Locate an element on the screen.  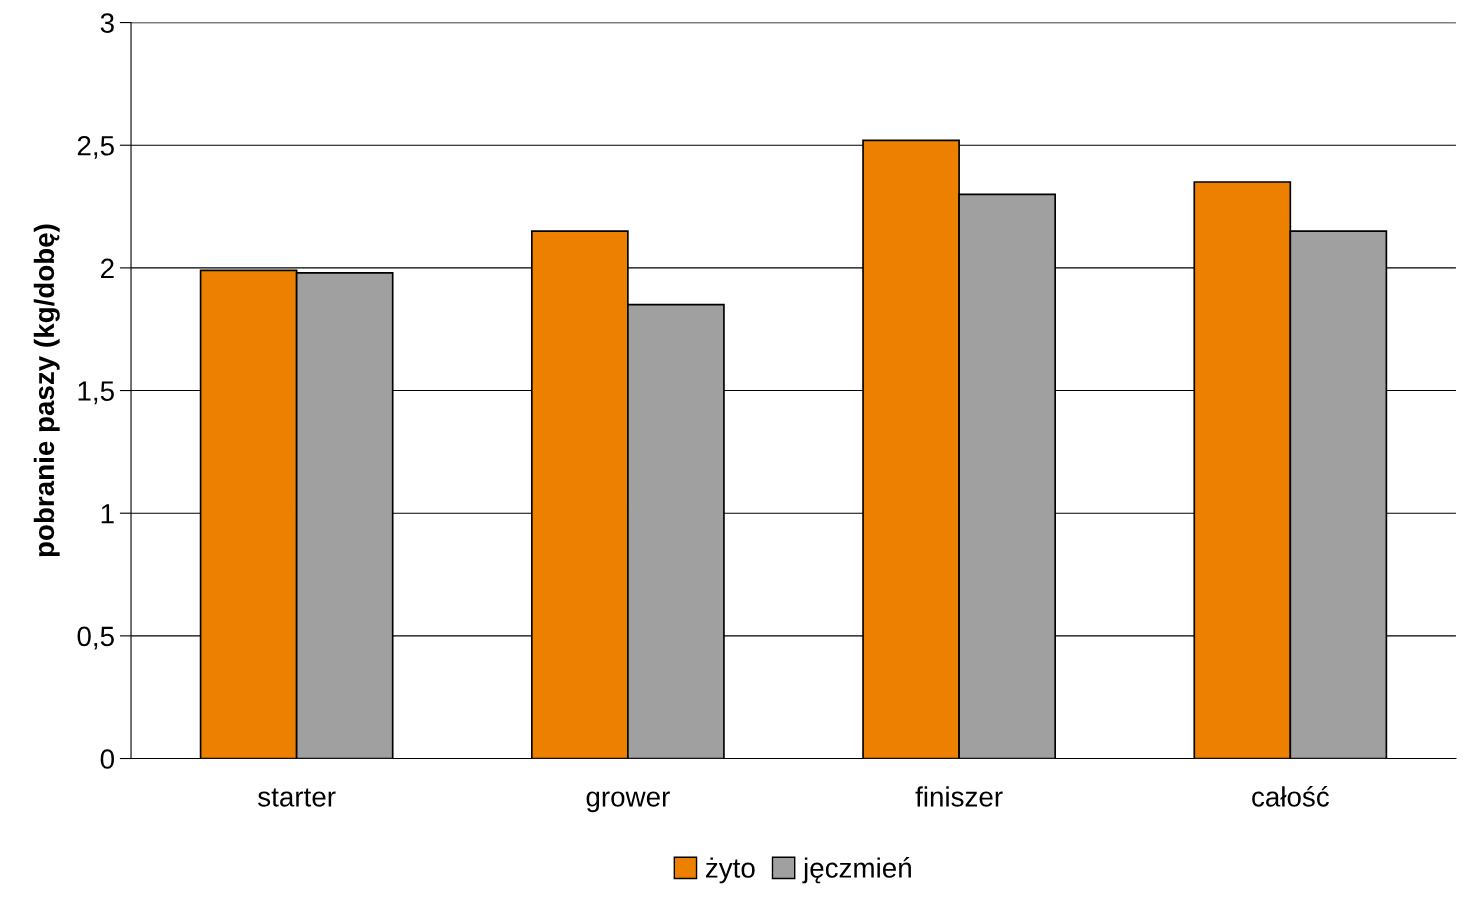
x-tick-label: całość is located at coordinates (1290, 796).